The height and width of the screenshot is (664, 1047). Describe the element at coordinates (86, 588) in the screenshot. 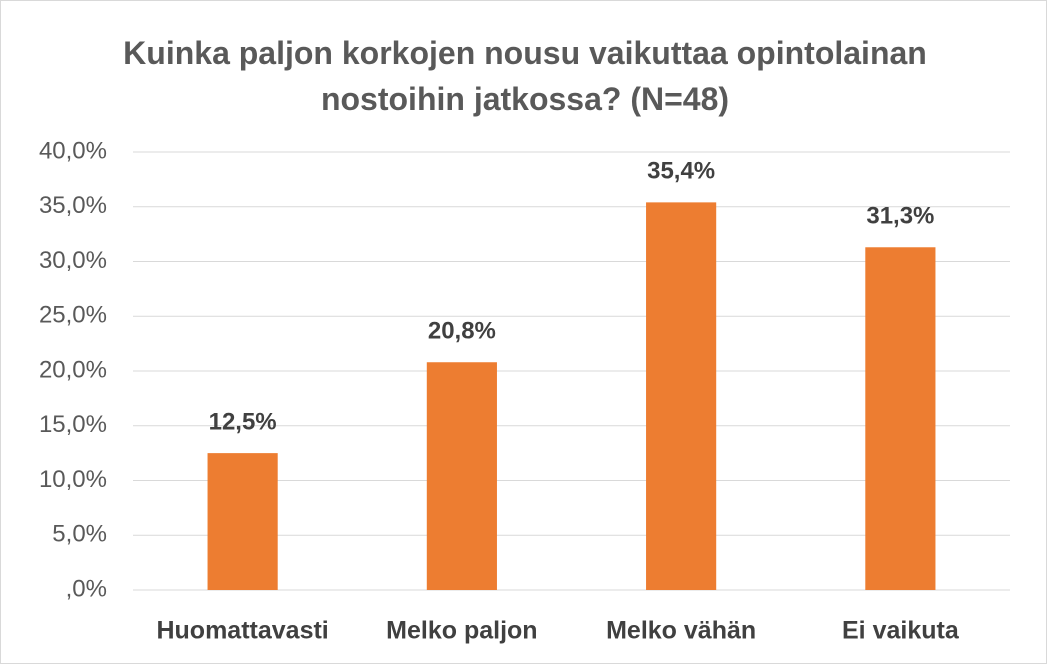

I see `y-tick-label: ,0%` at that location.